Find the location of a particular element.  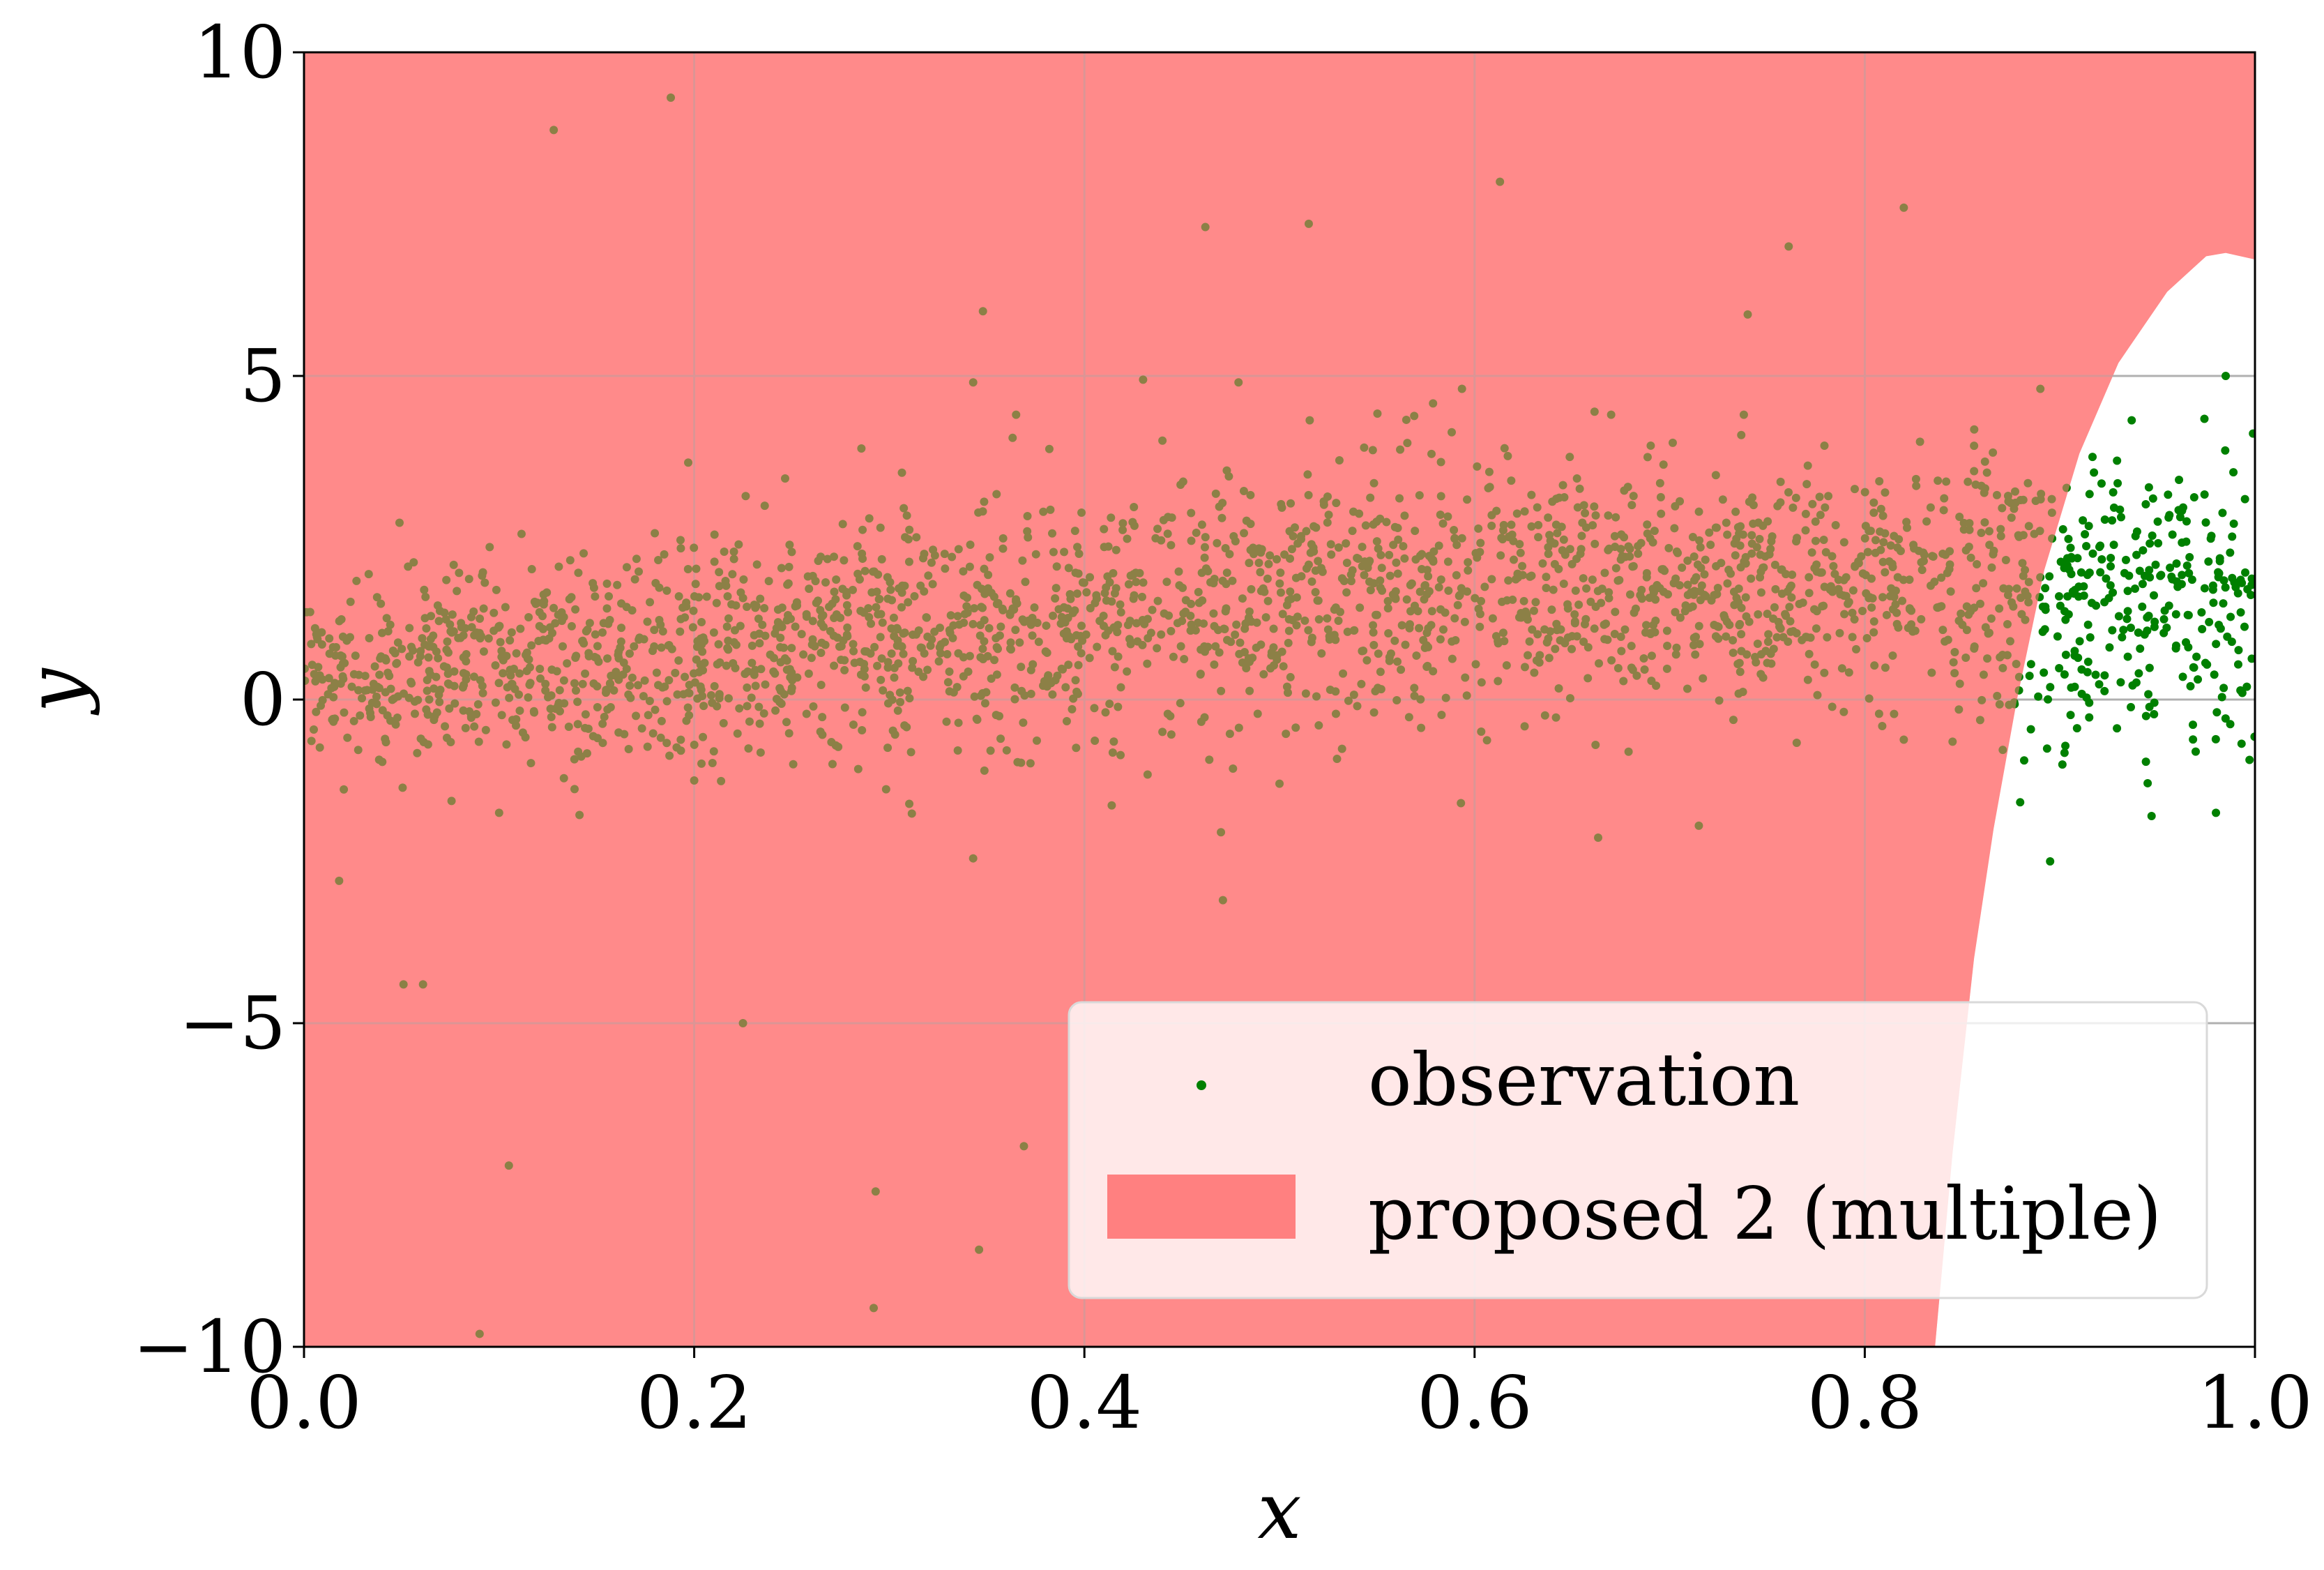

y-tick-label: −10 is located at coordinates (209, 1346).